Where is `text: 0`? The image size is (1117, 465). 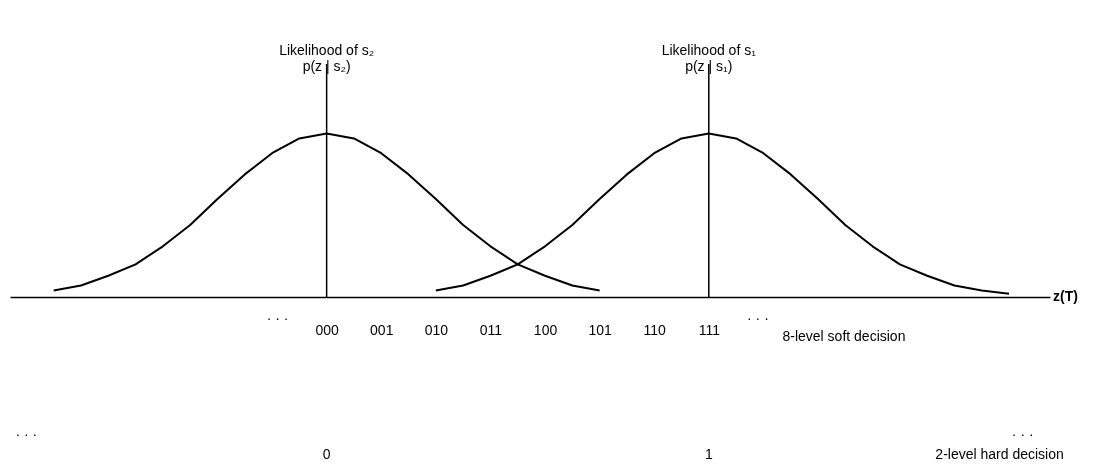
text: 0 is located at coordinates (326, 454).